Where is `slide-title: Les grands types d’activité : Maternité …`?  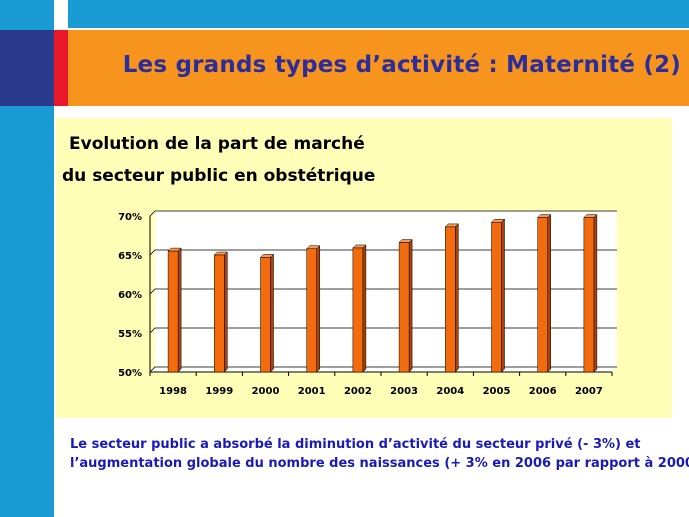
slide-title: Les grands types d’activité : Maternité … is located at coordinates (401, 65).